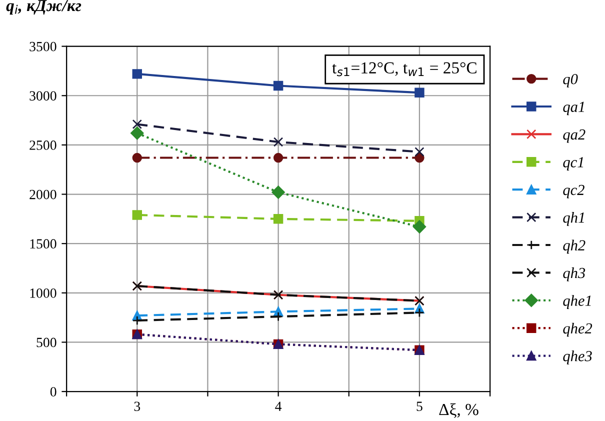  Describe the element at coordinates (577, 302) in the screenshot. I see `legend-label: qhe1` at that location.